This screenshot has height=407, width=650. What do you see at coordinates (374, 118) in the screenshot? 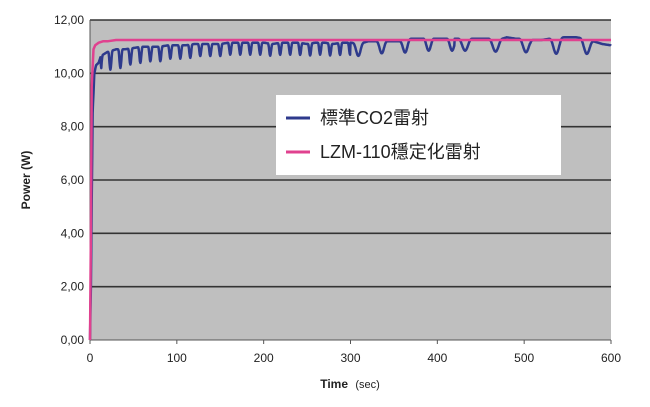
I see `legend-label-standard: 標準CO2雷射` at bounding box center [374, 118].